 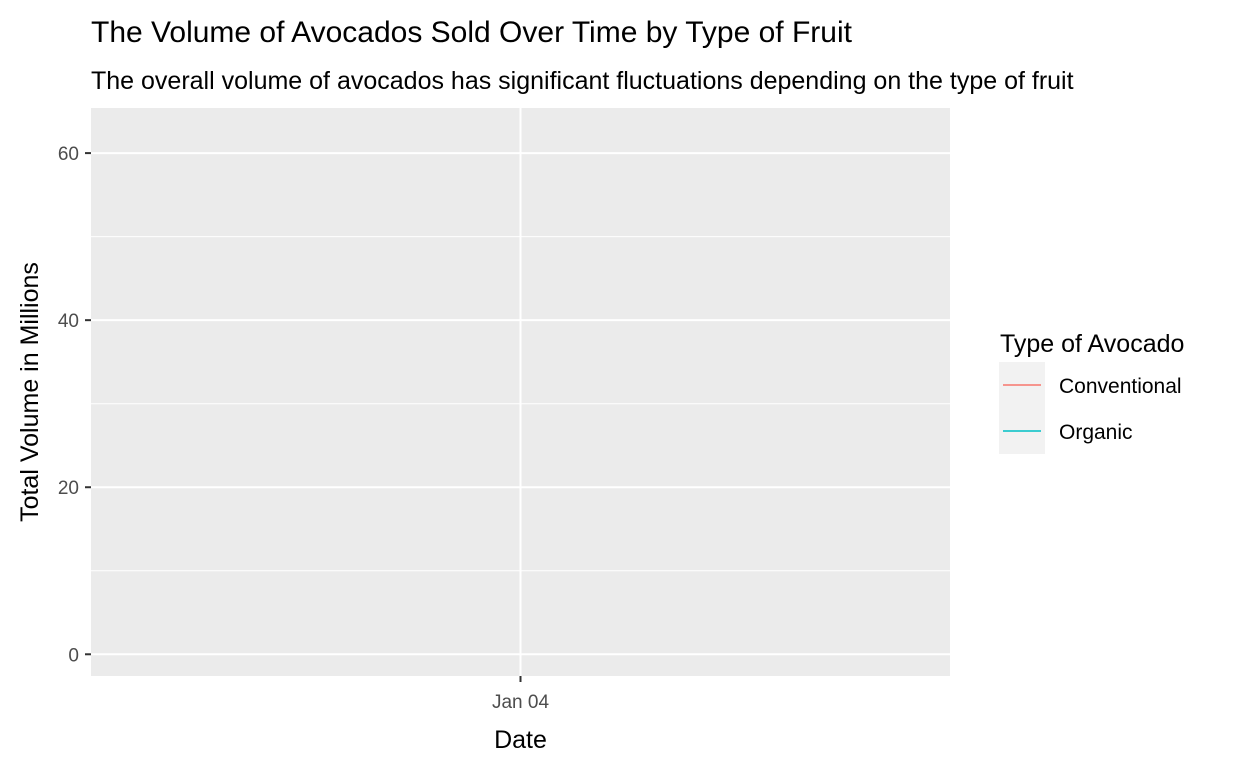 What do you see at coordinates (73, 655) in the screenshot?
I see `y-tick-label: 0` at bounding box center [73, 655].